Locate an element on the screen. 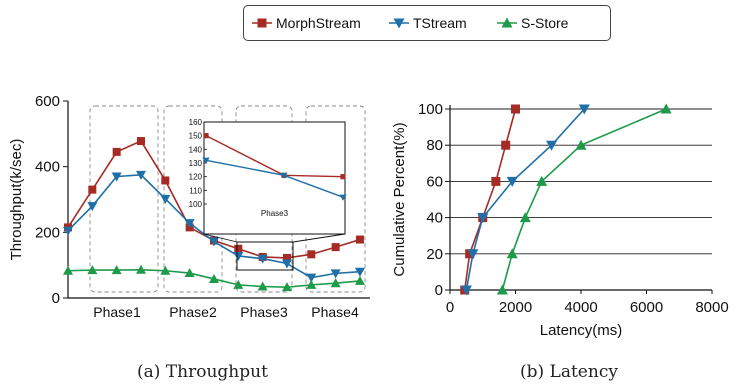 The width and height of the screenshot is (740, 391). zoom-connector-right is located at coordinates (319, 238).